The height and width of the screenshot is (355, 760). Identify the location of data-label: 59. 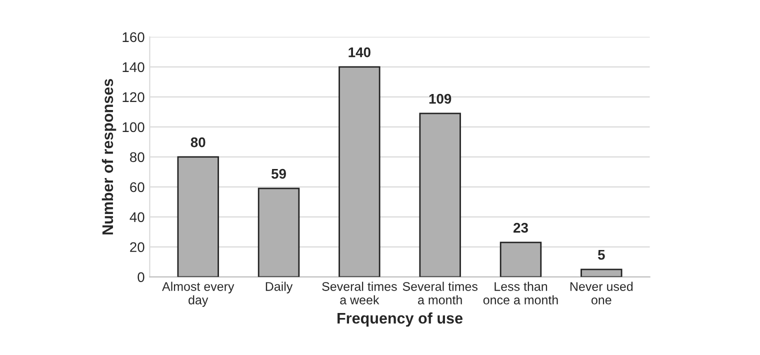
(278, 173).